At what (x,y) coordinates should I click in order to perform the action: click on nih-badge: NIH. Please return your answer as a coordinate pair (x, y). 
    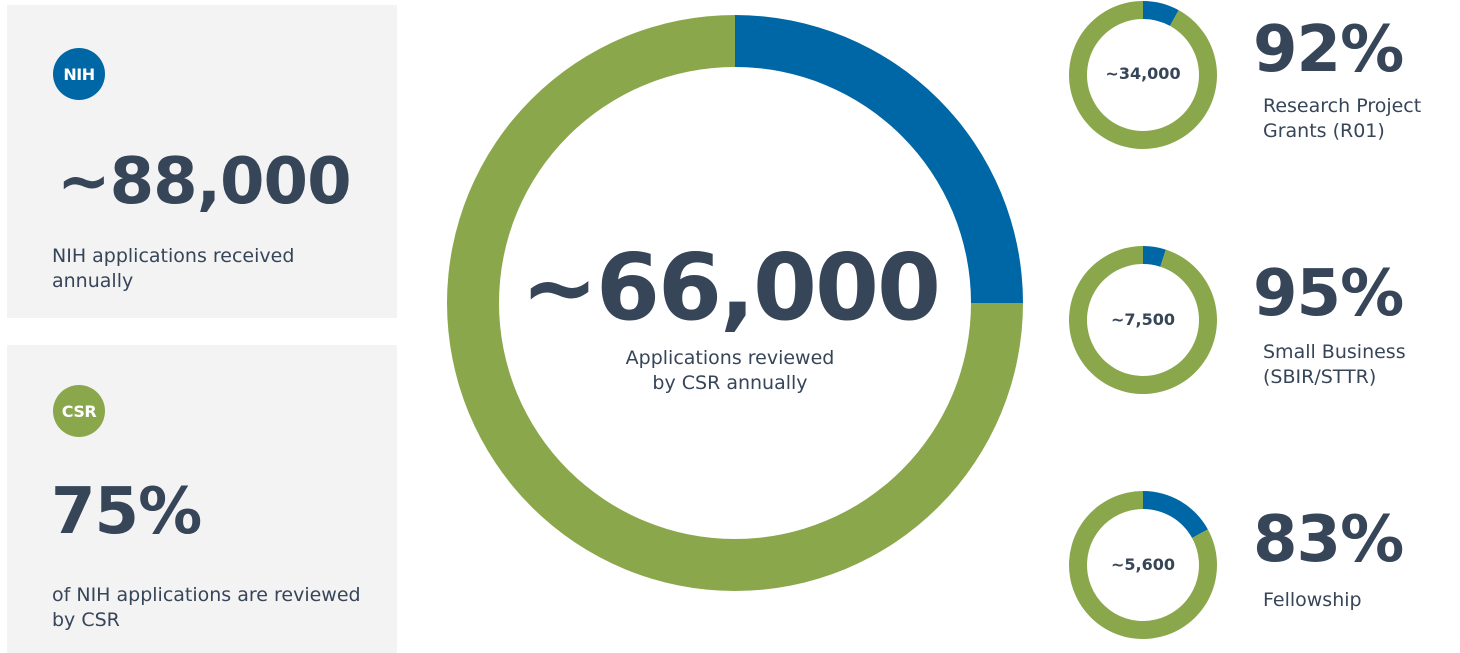
    Looking at the image, I should click on (79, 74).